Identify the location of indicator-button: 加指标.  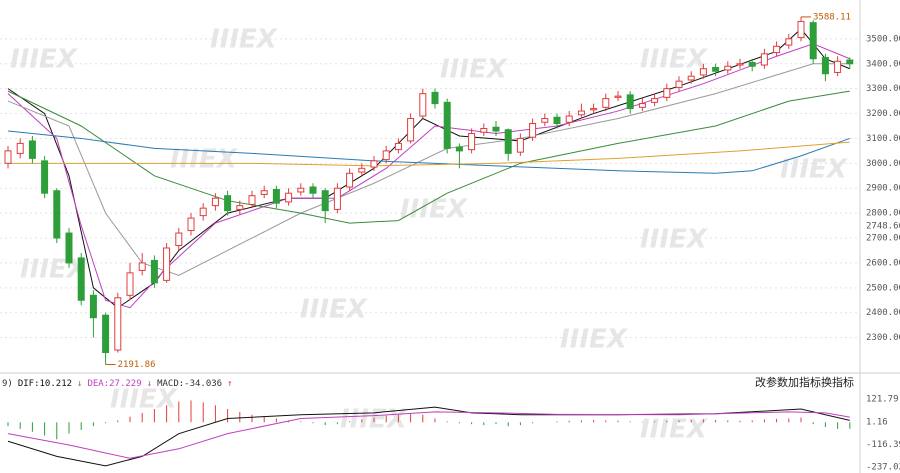
(804, 382).